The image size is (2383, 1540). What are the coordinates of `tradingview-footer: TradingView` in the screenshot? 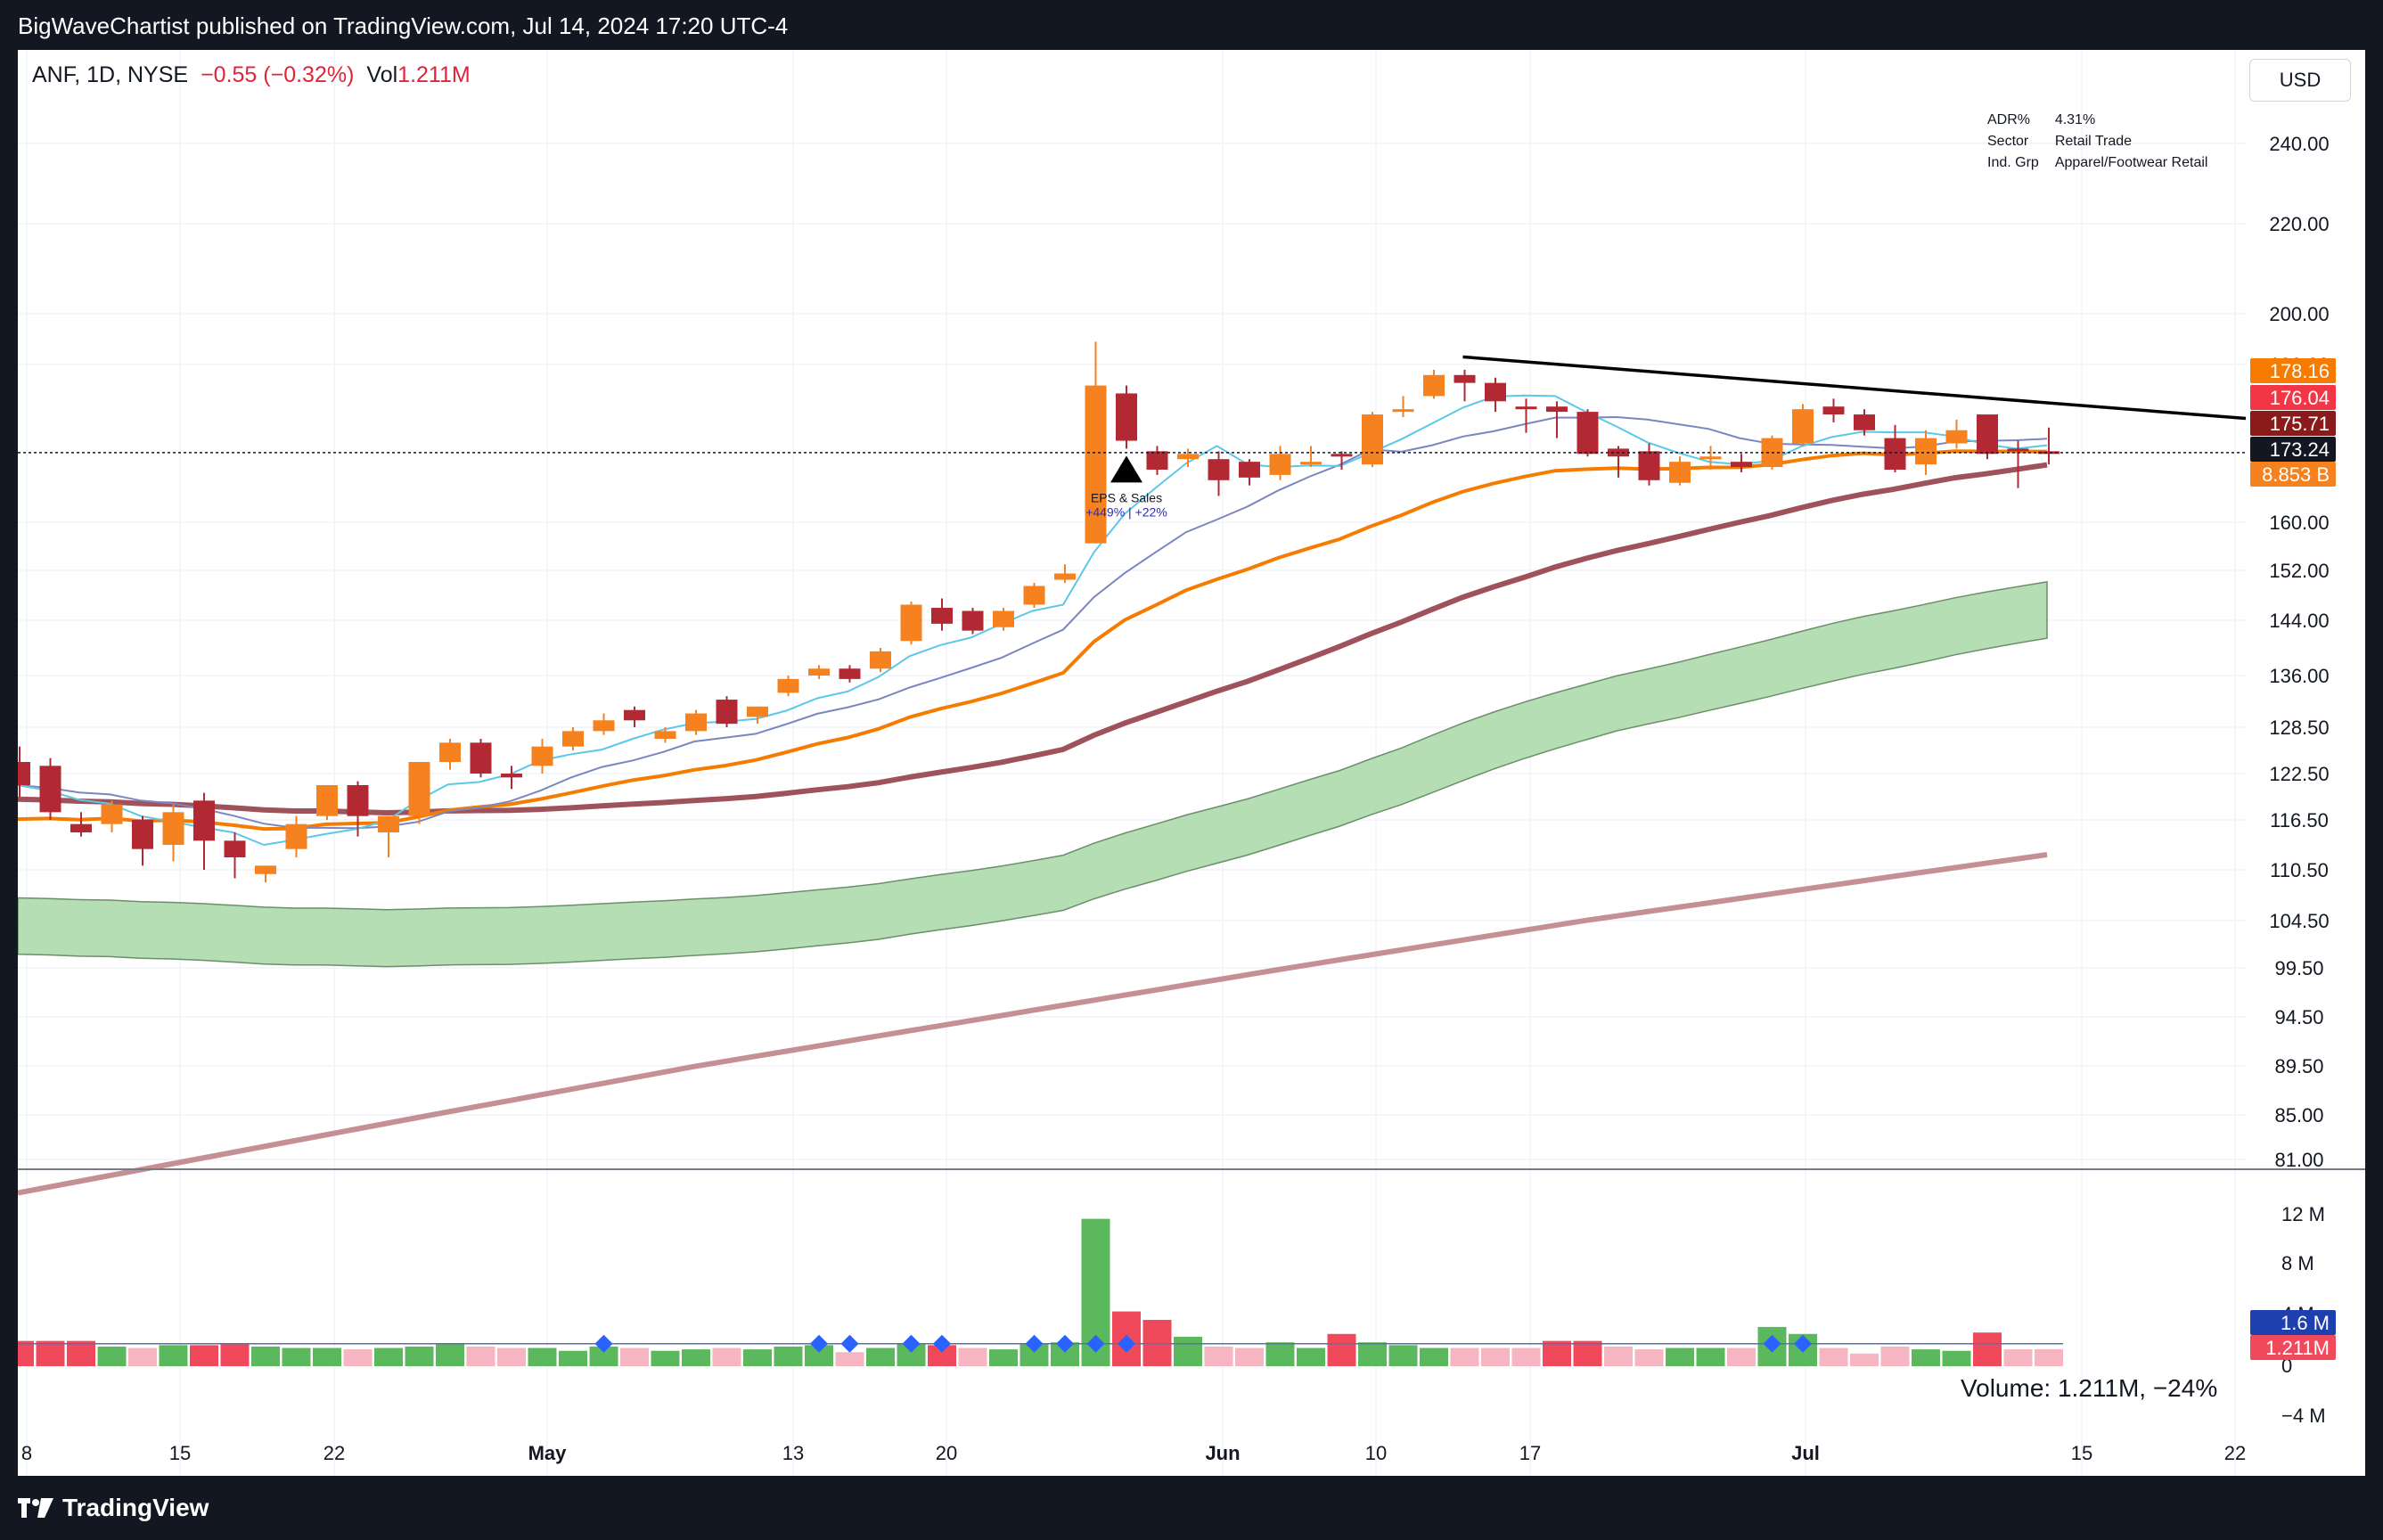 It's located at (113, 1508).